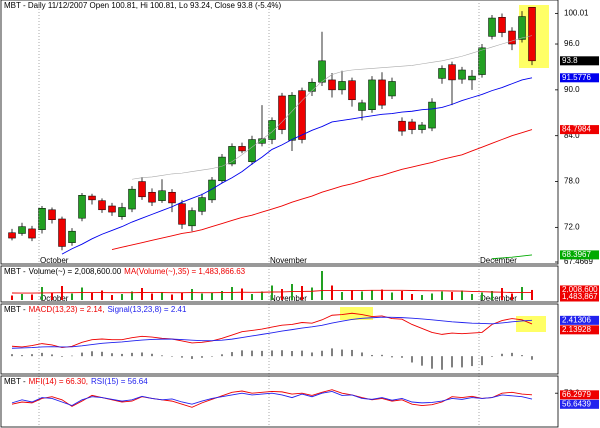 Image resolution: width=600 pixels, height=428 pixels. I want to click on legend-entry: MA(Volume(~),35) = 1,483,866.63, so click(185, 271).